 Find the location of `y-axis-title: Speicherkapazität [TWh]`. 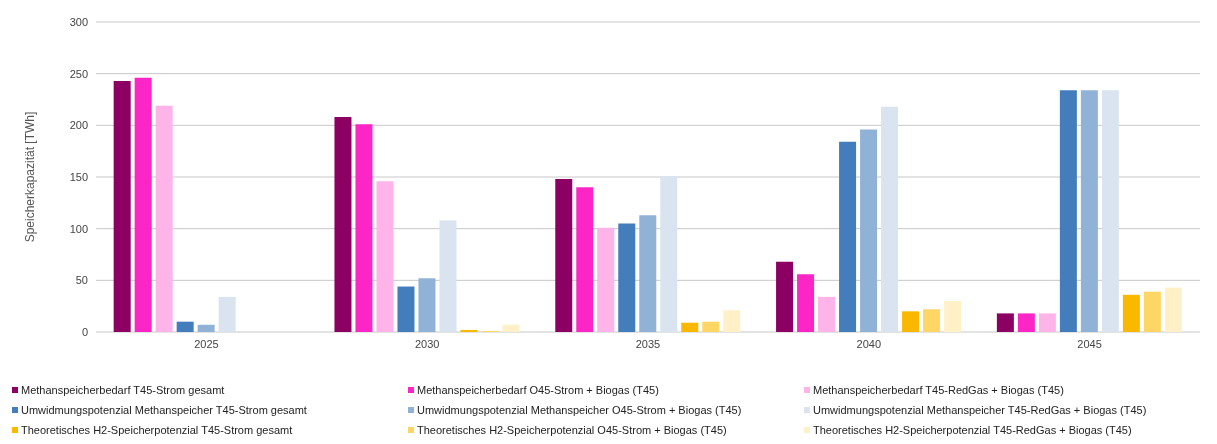

y-axis-title: Speicherkapazität [TWh] is located at coordinates (30, 177).